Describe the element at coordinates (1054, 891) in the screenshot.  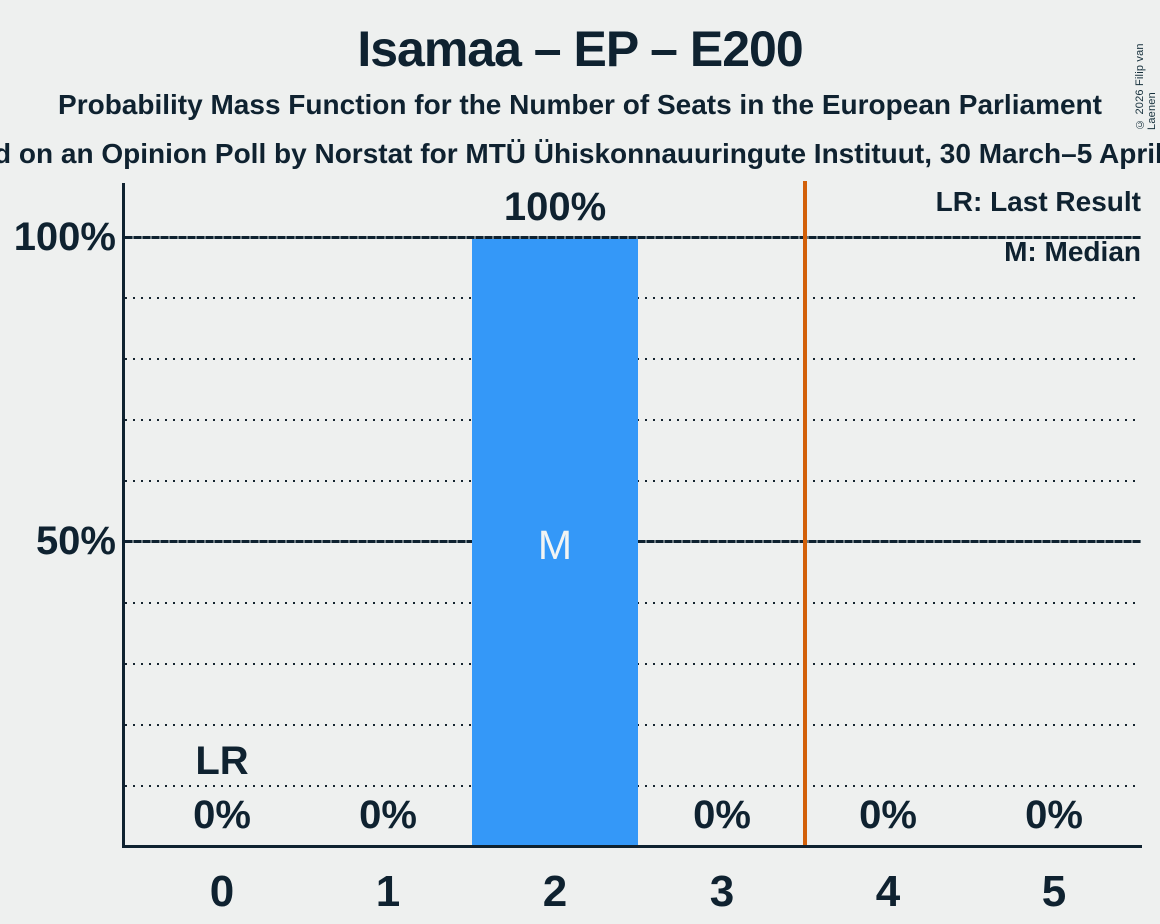
I see `x-tick-label-5: 5` at that location.